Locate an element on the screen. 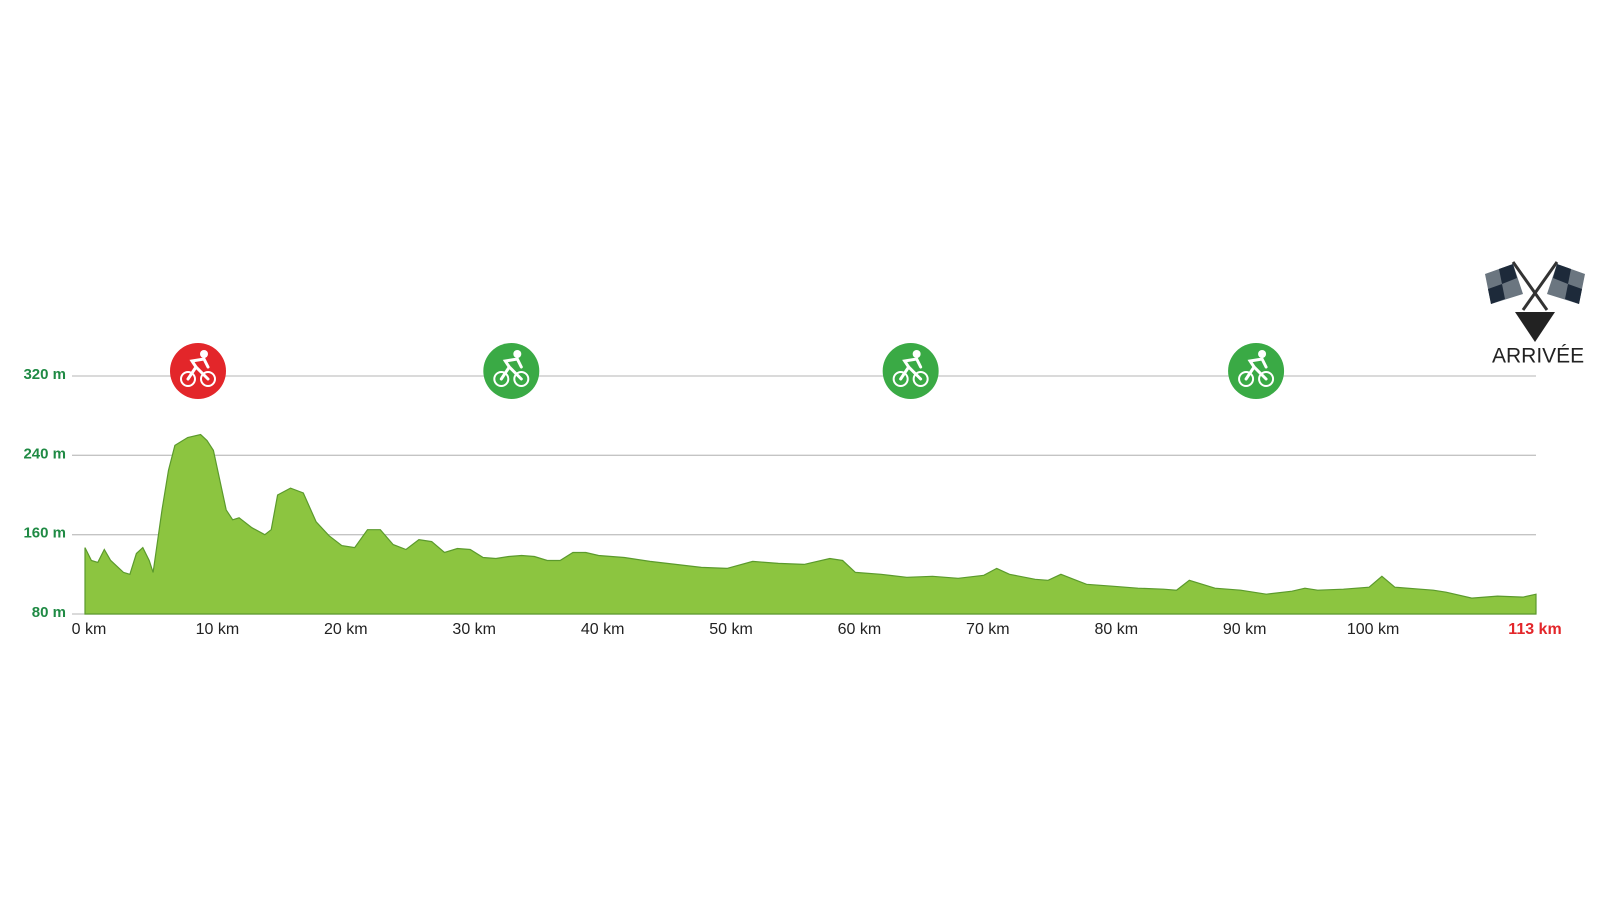 The image size is (1600, 900). x-tick-label: 30 km is located at coordinates (474, 629).